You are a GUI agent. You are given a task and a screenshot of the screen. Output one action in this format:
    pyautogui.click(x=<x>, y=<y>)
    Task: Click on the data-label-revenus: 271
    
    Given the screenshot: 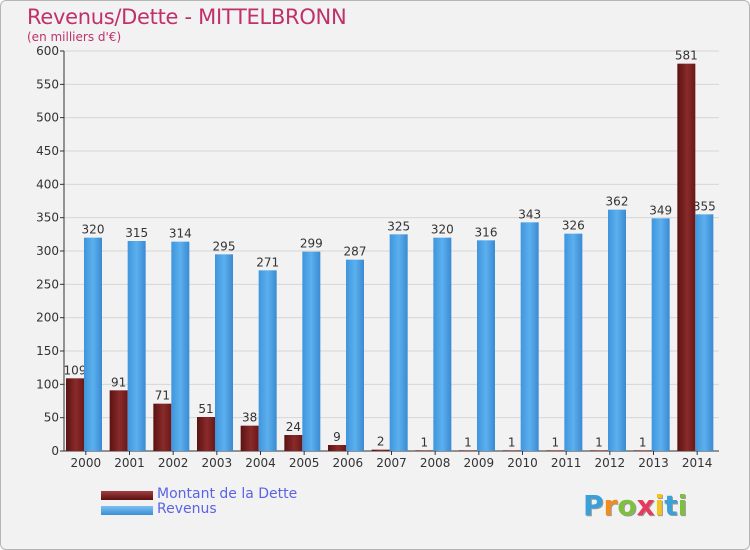 What is the action you would take?
    pyautogui.click(x=267, y=262)
    